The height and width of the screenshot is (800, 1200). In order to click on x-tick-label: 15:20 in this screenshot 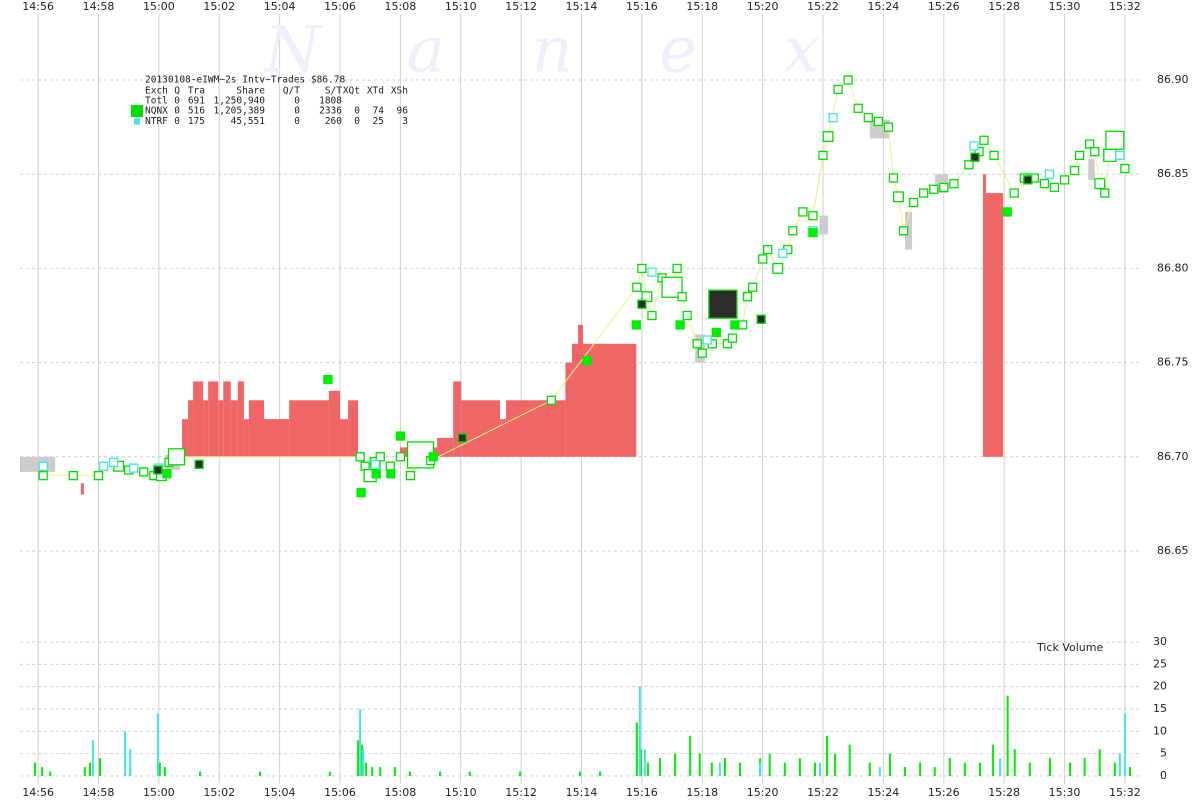, I will do `click(763, 792)`.